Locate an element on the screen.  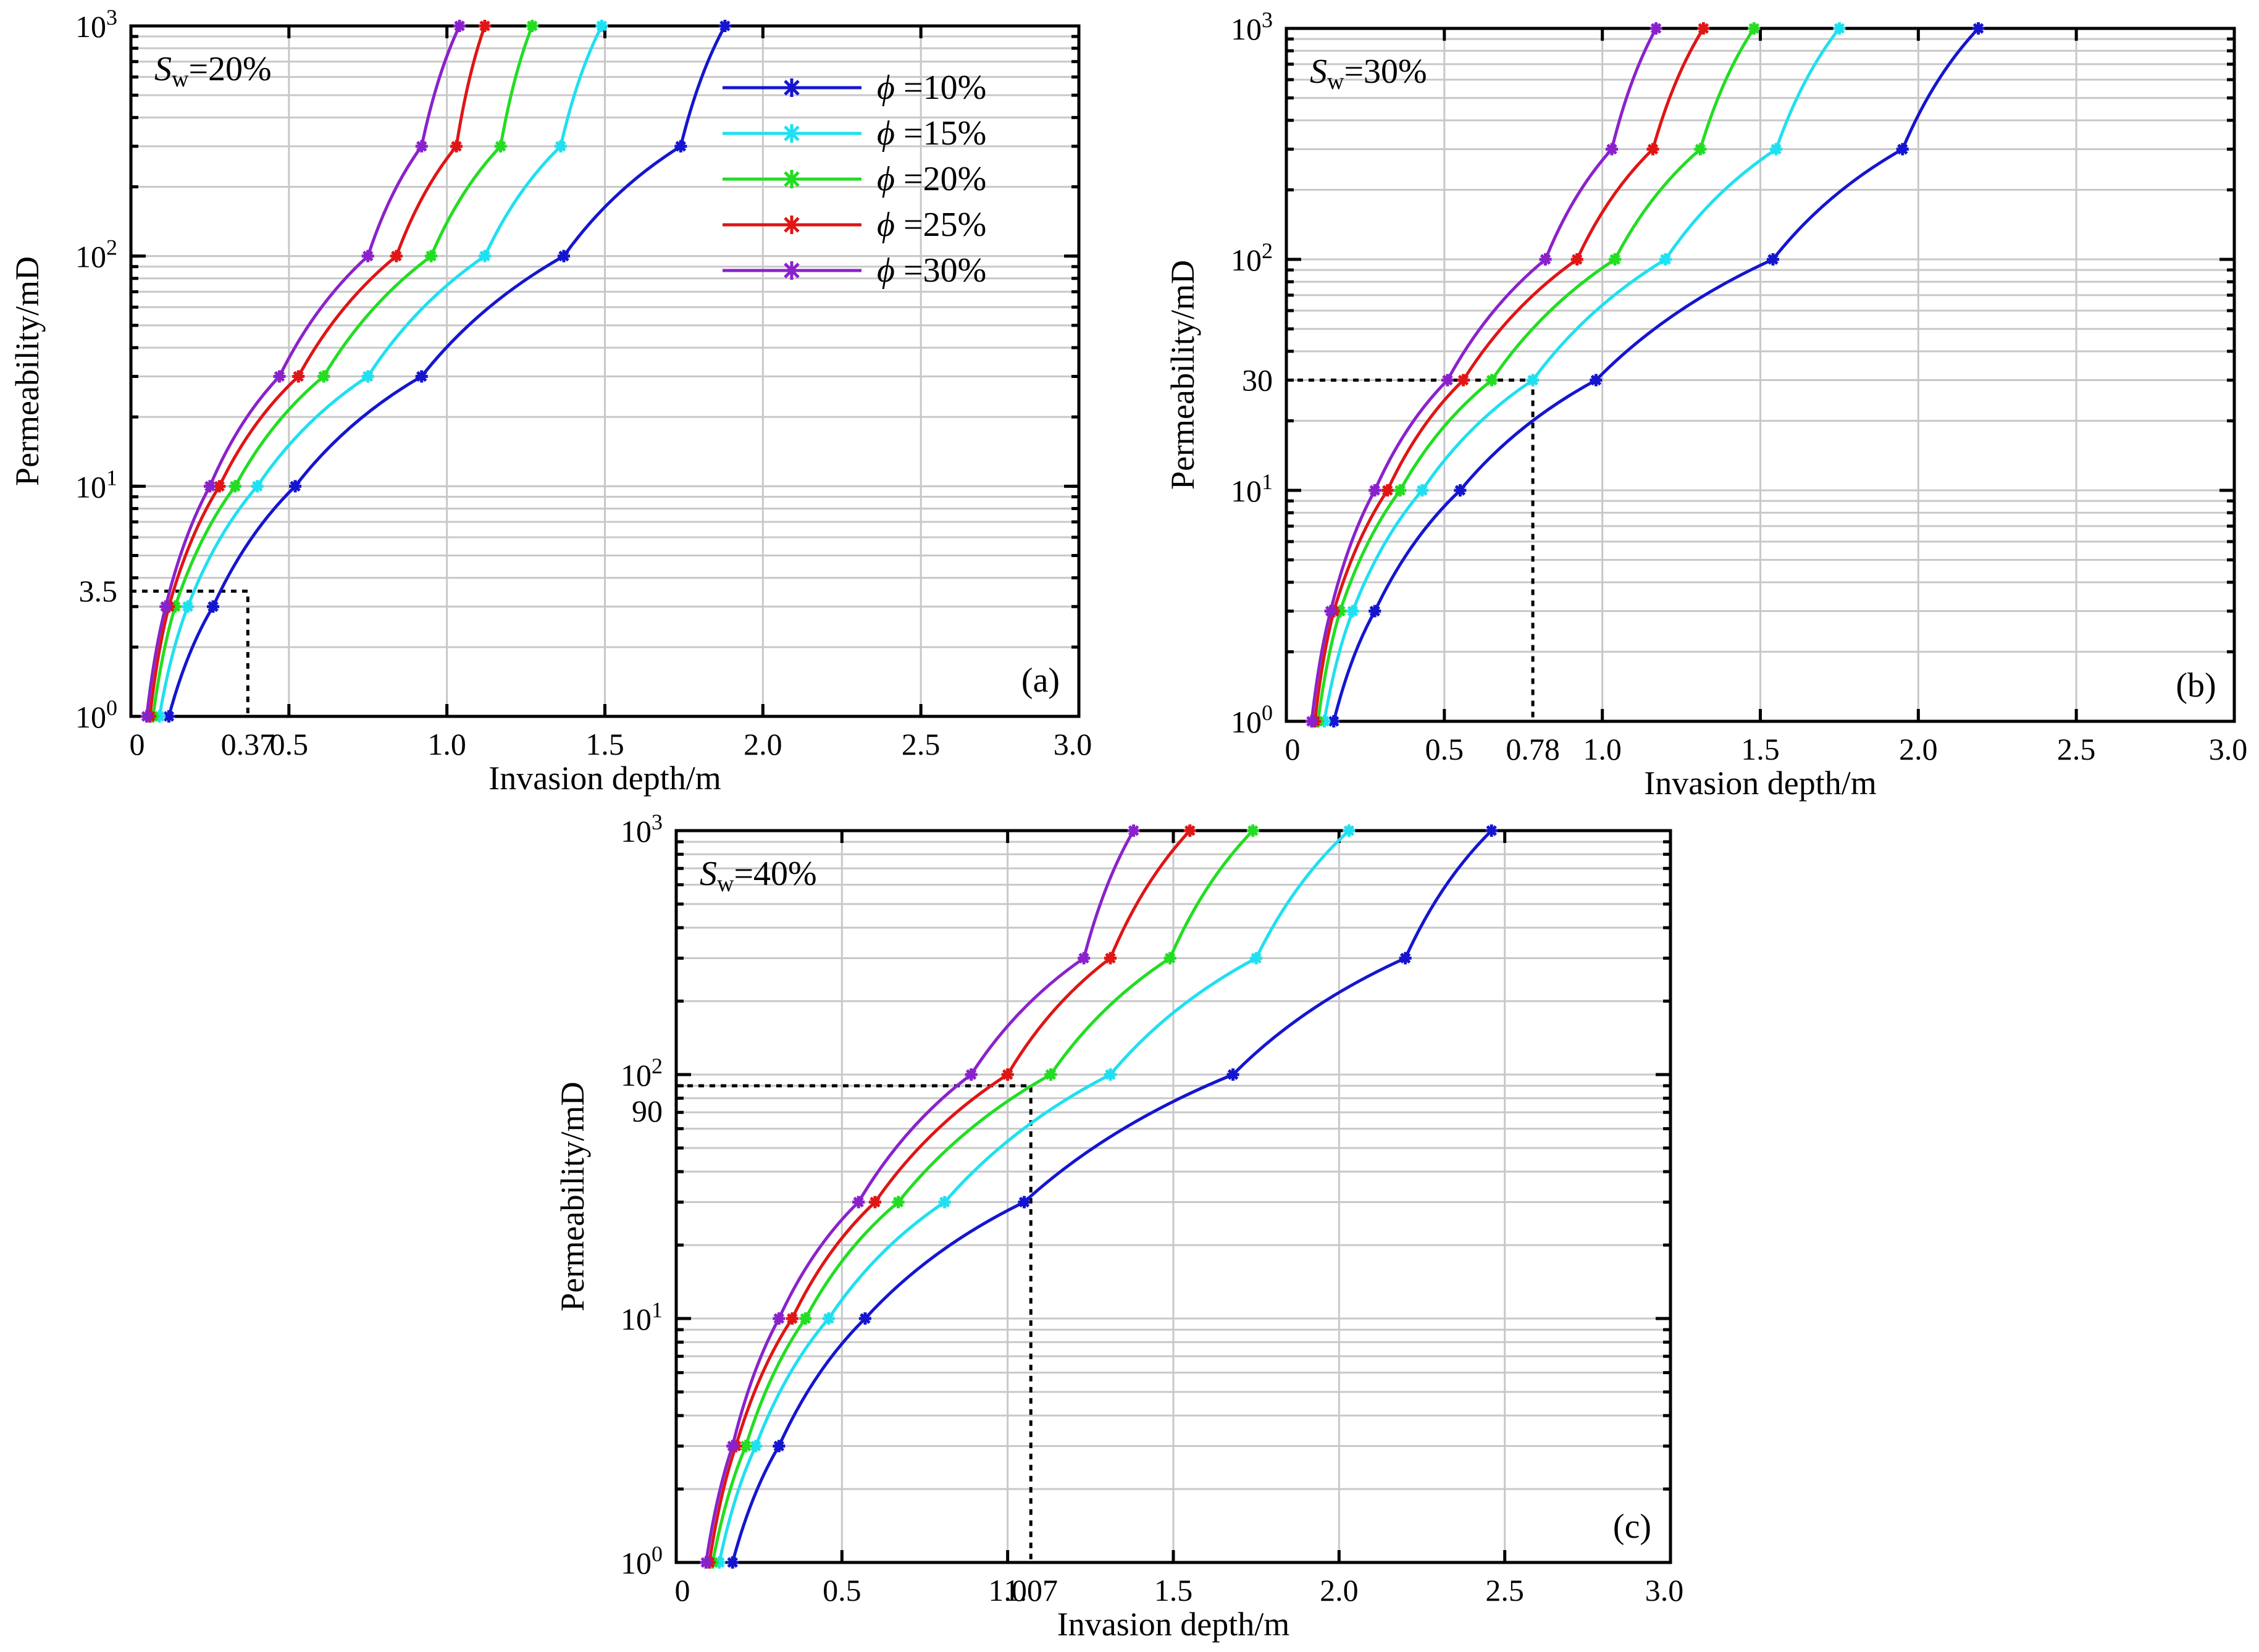
x-tick-label: 1.5 is located at coordinates (1760, 749).